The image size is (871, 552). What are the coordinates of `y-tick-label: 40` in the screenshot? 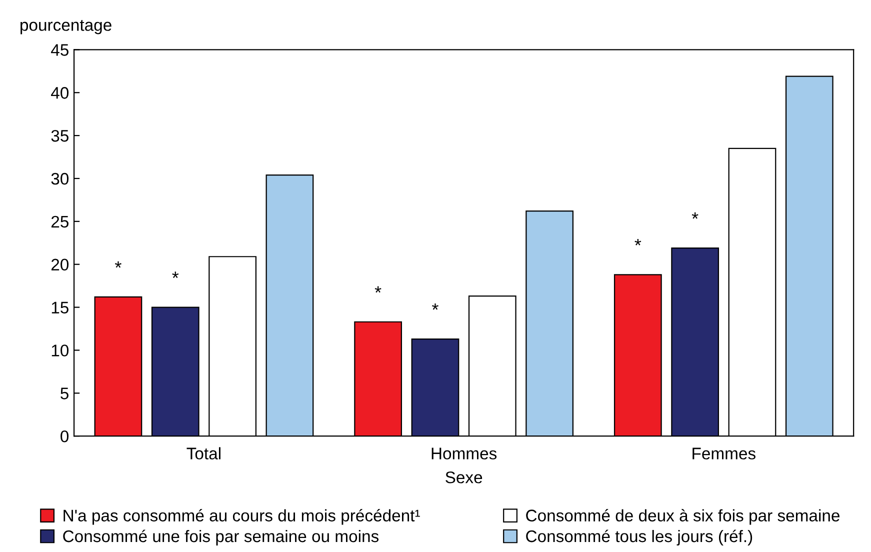 It's located at (60, 93).